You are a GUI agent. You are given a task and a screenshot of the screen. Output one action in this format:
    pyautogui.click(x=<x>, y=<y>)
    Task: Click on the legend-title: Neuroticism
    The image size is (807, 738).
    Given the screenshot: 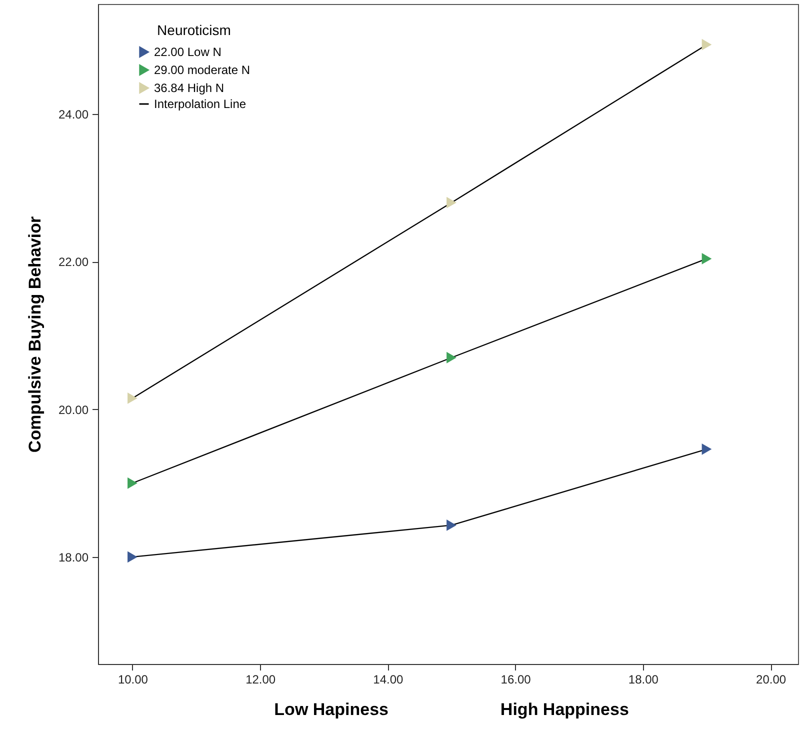 What is the action you would take?
    pyautogui.click(x=194, y=30)
    